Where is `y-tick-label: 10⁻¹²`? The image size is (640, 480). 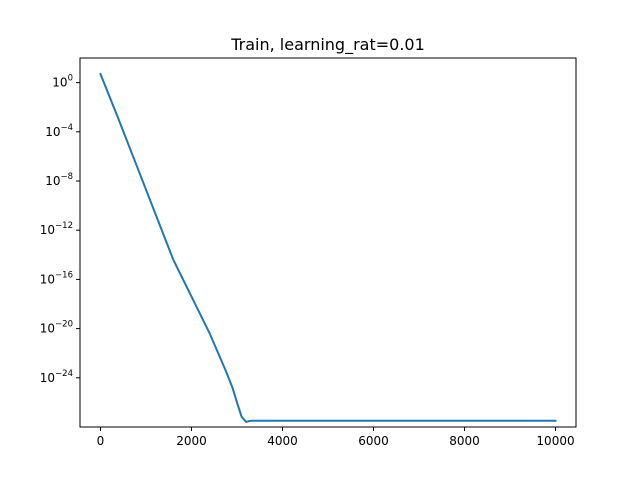 y-tick-label: 10⁻¹² is located at coordinates (56, 229).